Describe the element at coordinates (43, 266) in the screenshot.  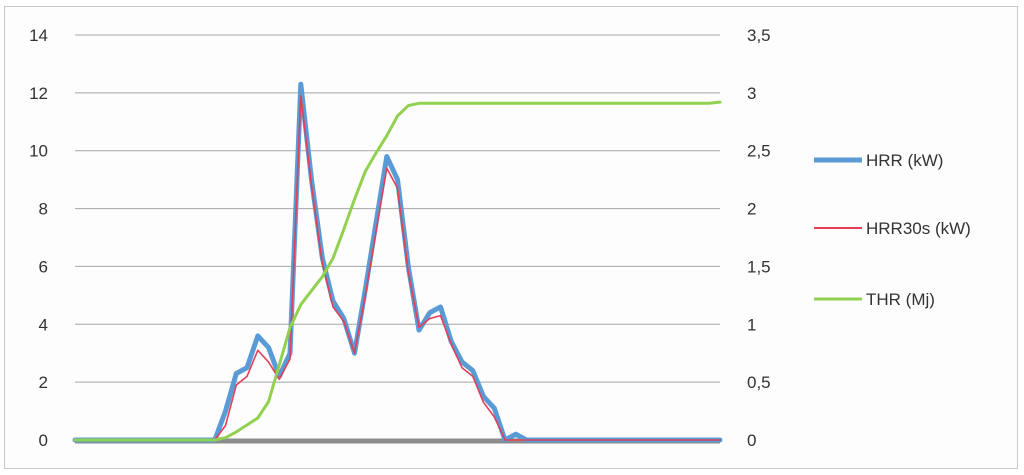
I see `left-tick-label: 6` at that location.